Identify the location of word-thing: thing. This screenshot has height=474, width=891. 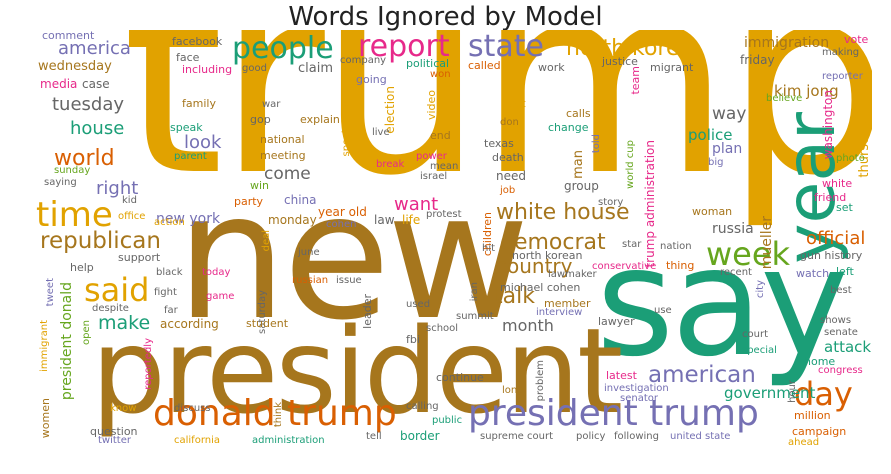
(680, 265).